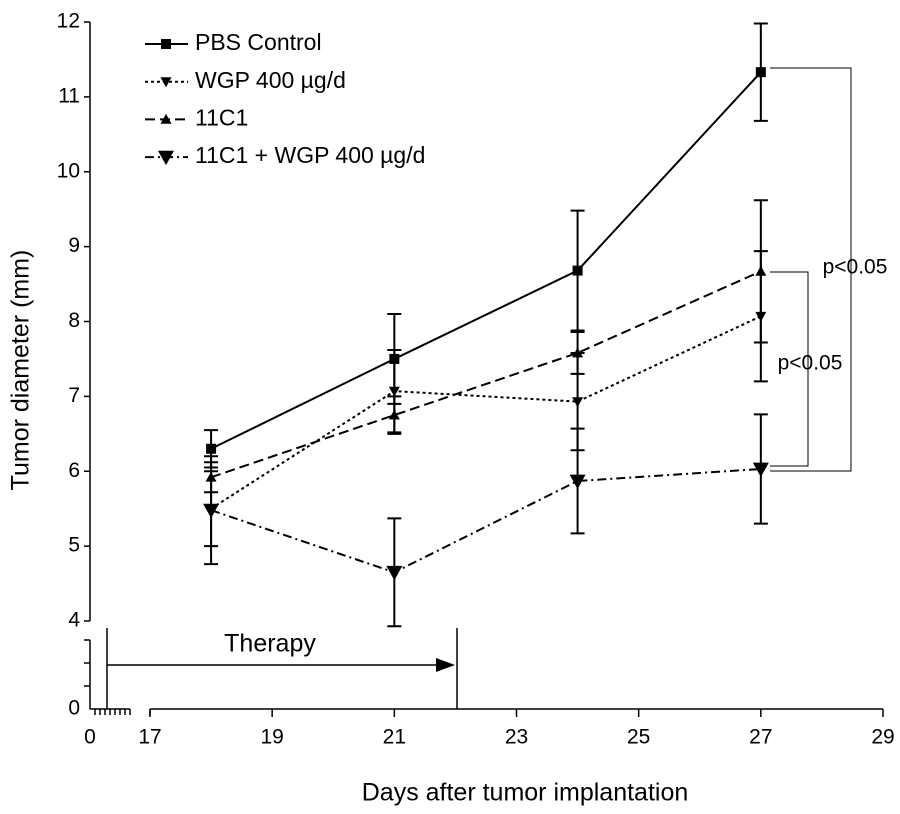 The height and width of the screenshot is (814, 900). What do you see at coordinates (74, 395) in the screenshot?
I see `y-tick-label: 7` at bounding box center [74, 395].